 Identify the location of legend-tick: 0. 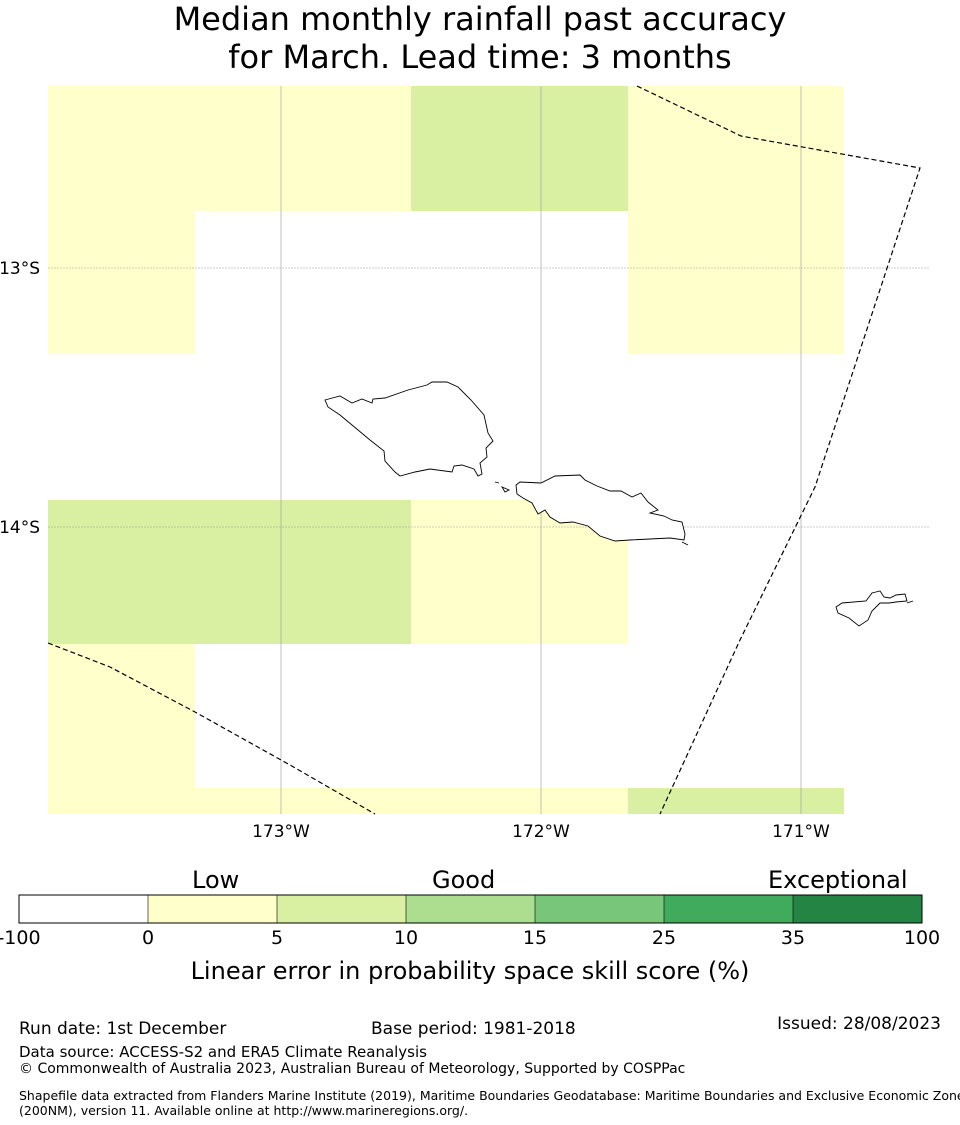
(148, 938).